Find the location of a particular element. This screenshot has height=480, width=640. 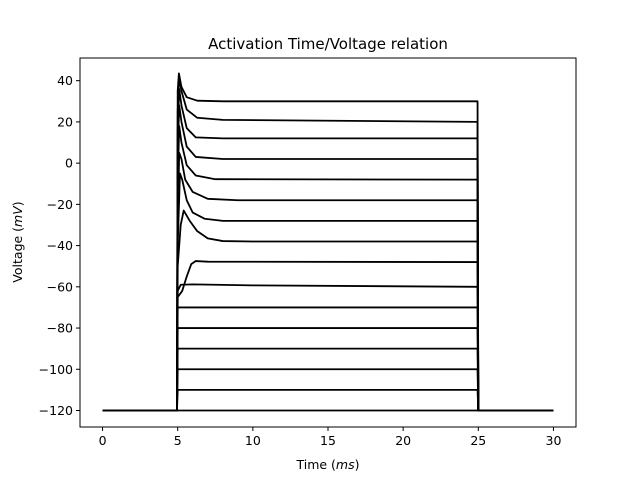

x-tick-label: 0 is located at coordinates (103, 440).